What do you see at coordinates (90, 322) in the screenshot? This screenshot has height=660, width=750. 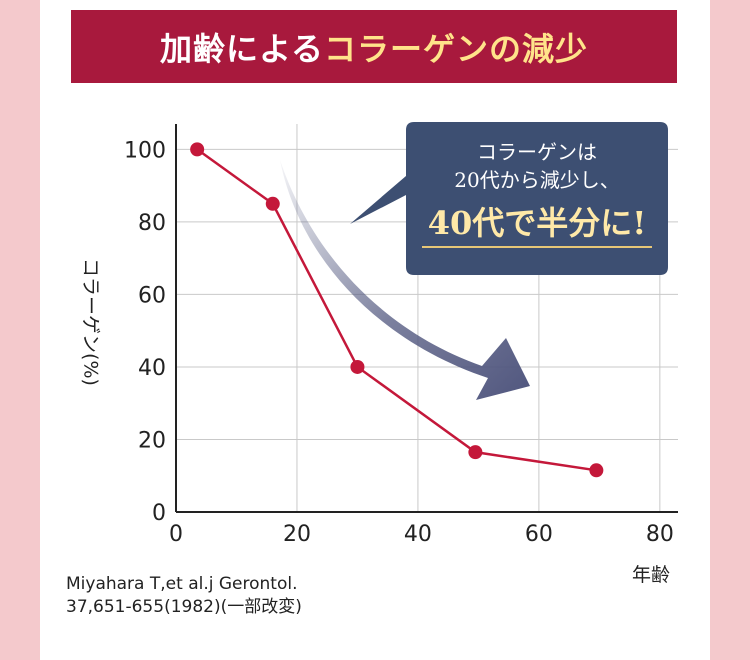 I see `y-axis-label: コラーゲン(%)` at bounding box center [90, 322].